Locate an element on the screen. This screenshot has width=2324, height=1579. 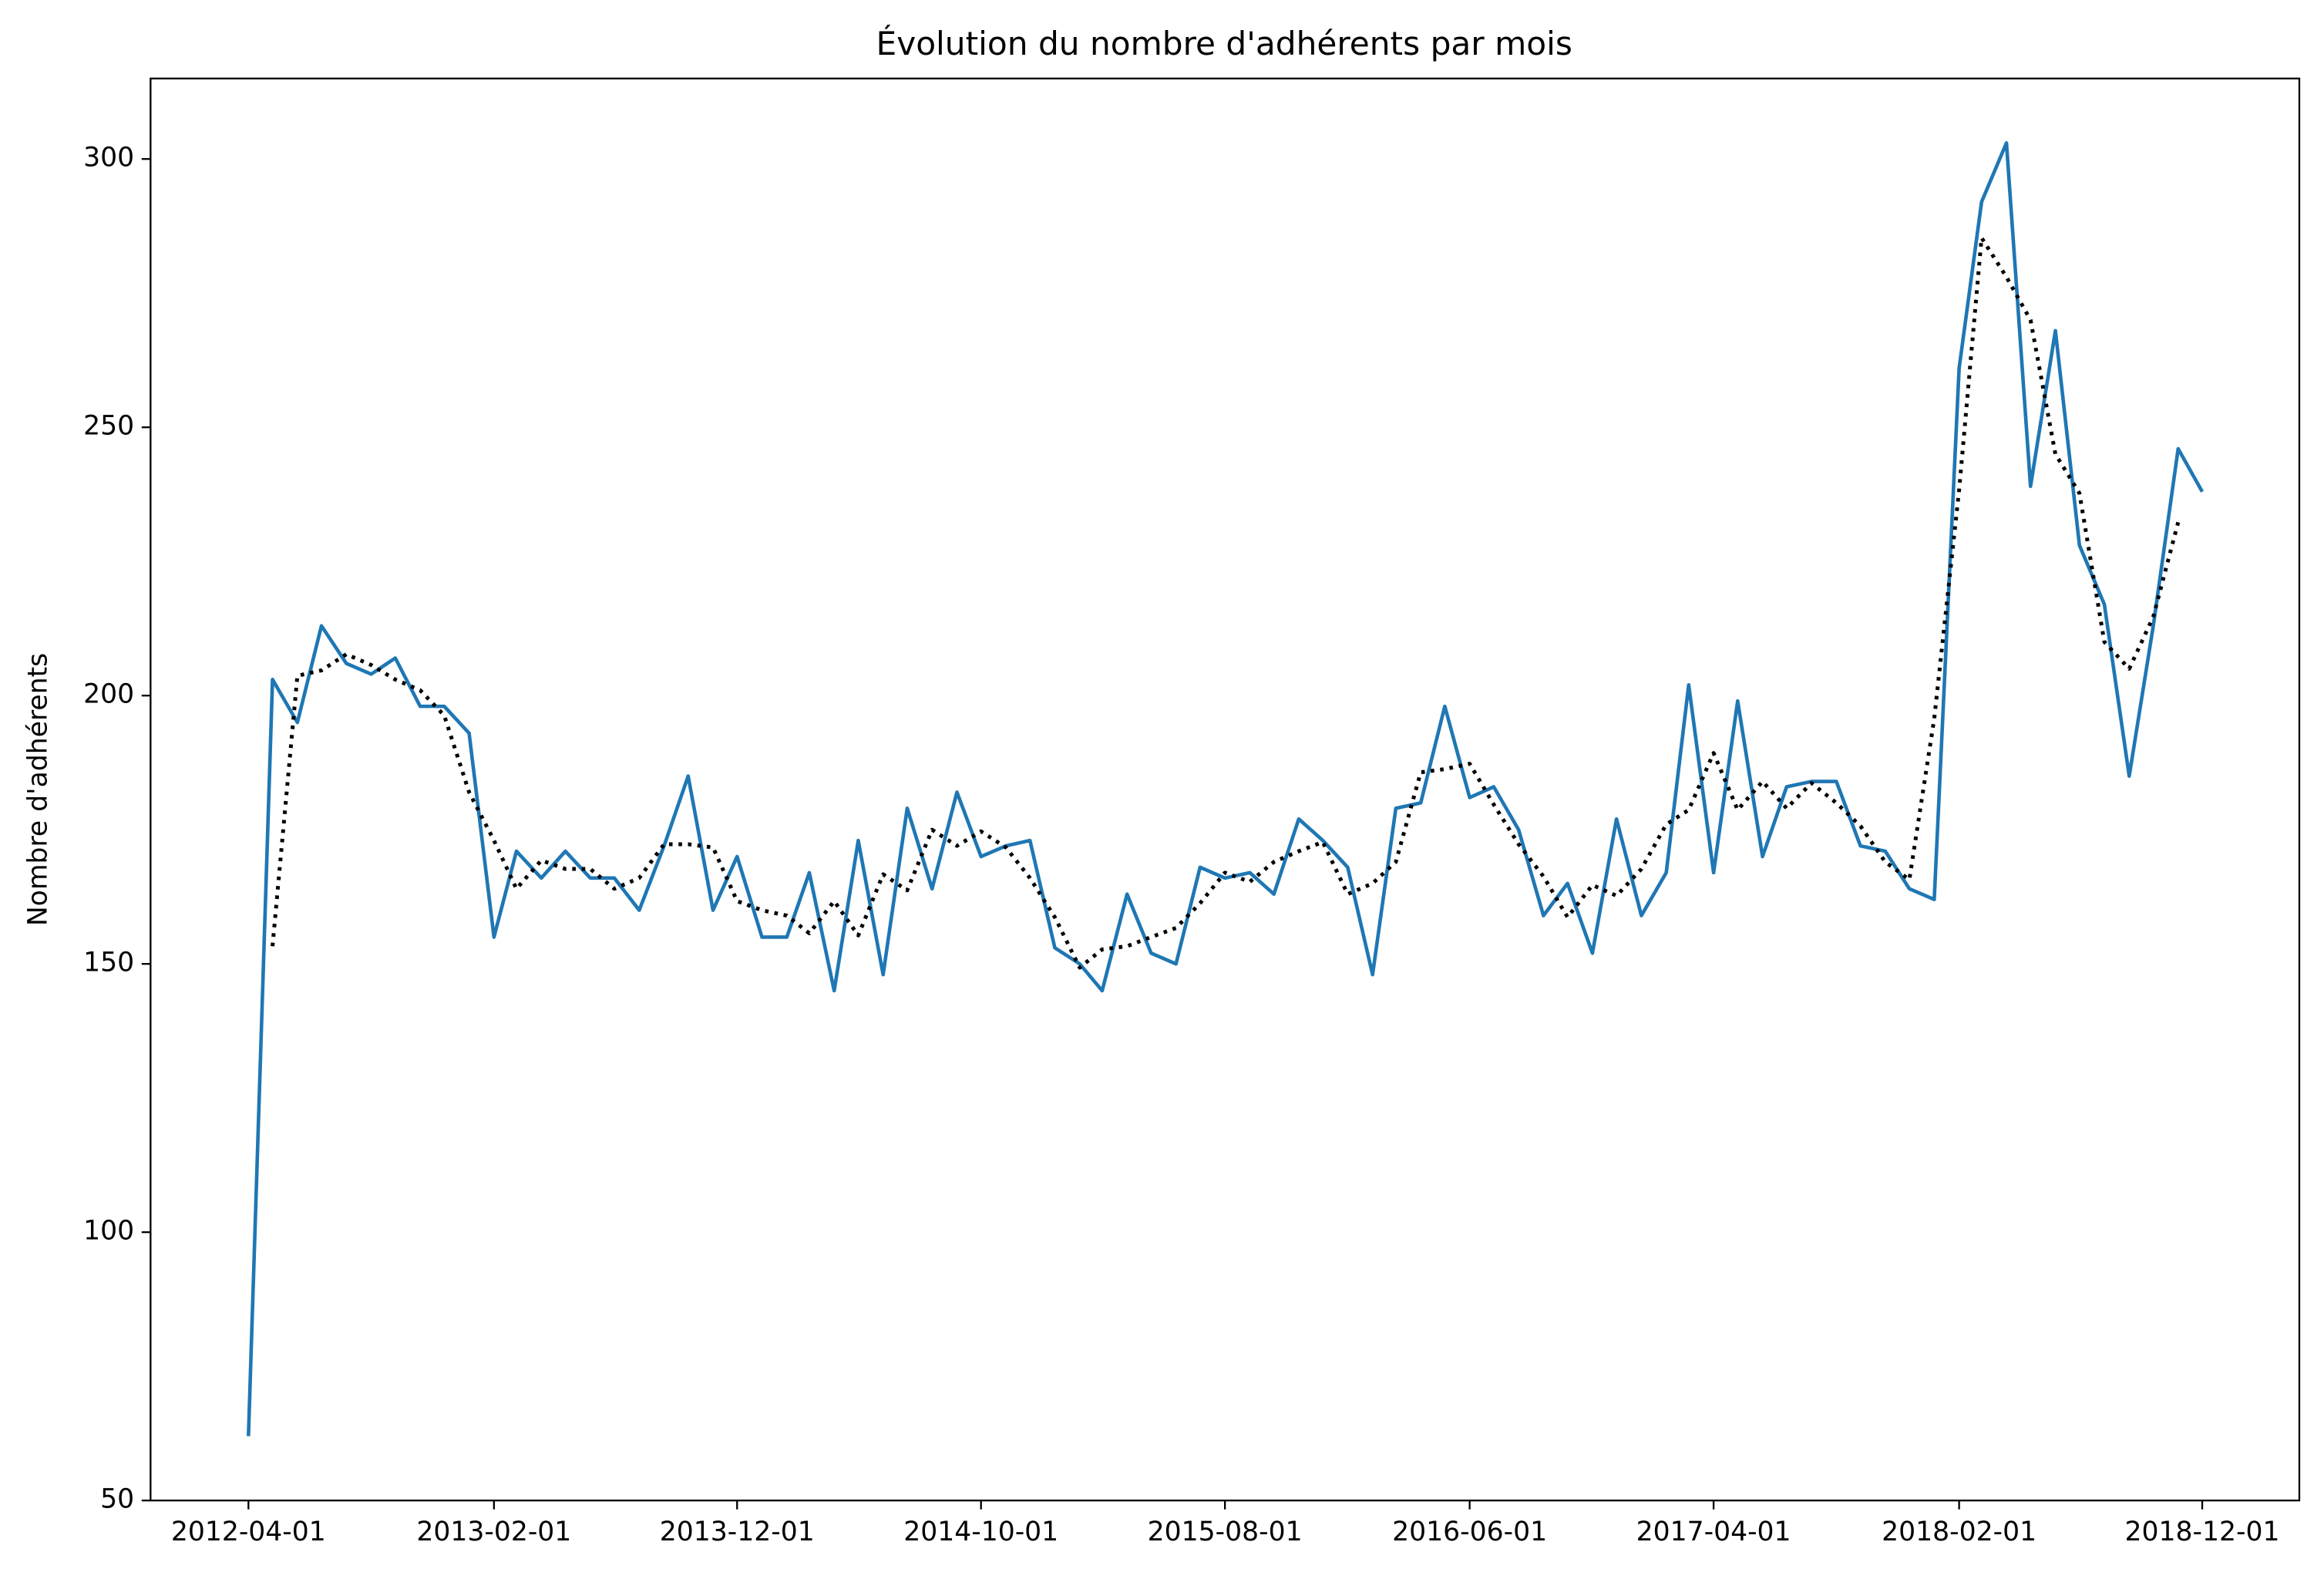
y-tick-label: 50 is located at coordinates (117, 1499).